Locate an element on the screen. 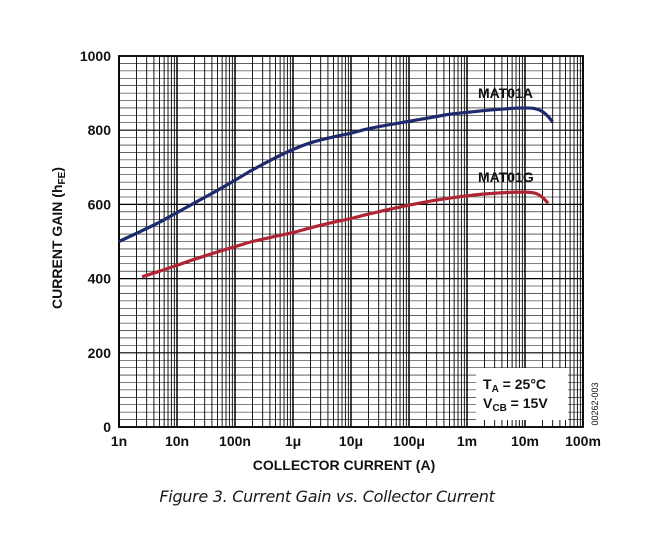 The height and width of the screenshot is (539, 654). x-tick-label: 10n is located at coordinates (177, 441).